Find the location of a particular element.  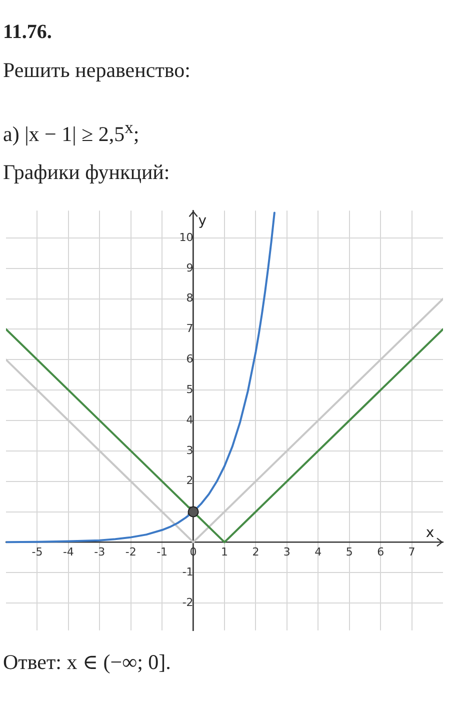

x-tick-label: 1 is located at coordinates (224, 552).